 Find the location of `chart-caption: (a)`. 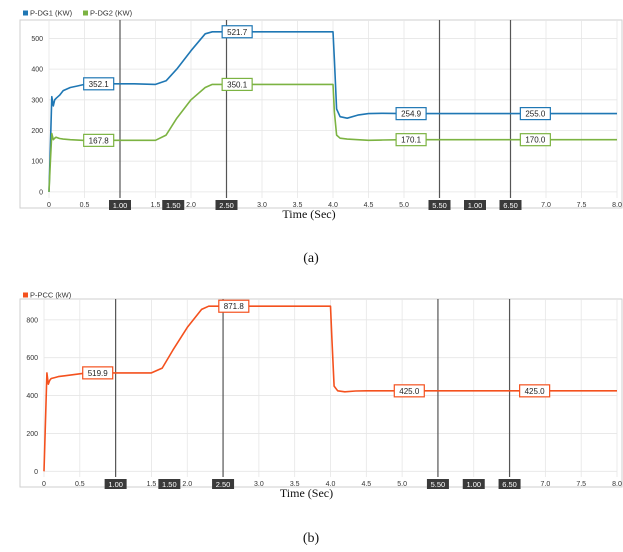

chart-caption: (a) is located at coordinates (311, 258).